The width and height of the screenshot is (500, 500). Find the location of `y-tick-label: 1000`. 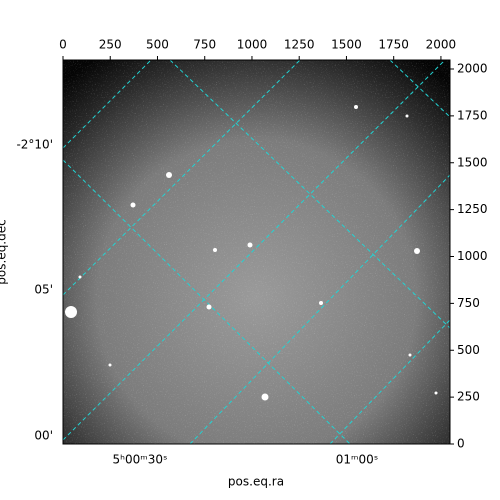

y-tick-label: 1000 is located at coordinates (472, 256).